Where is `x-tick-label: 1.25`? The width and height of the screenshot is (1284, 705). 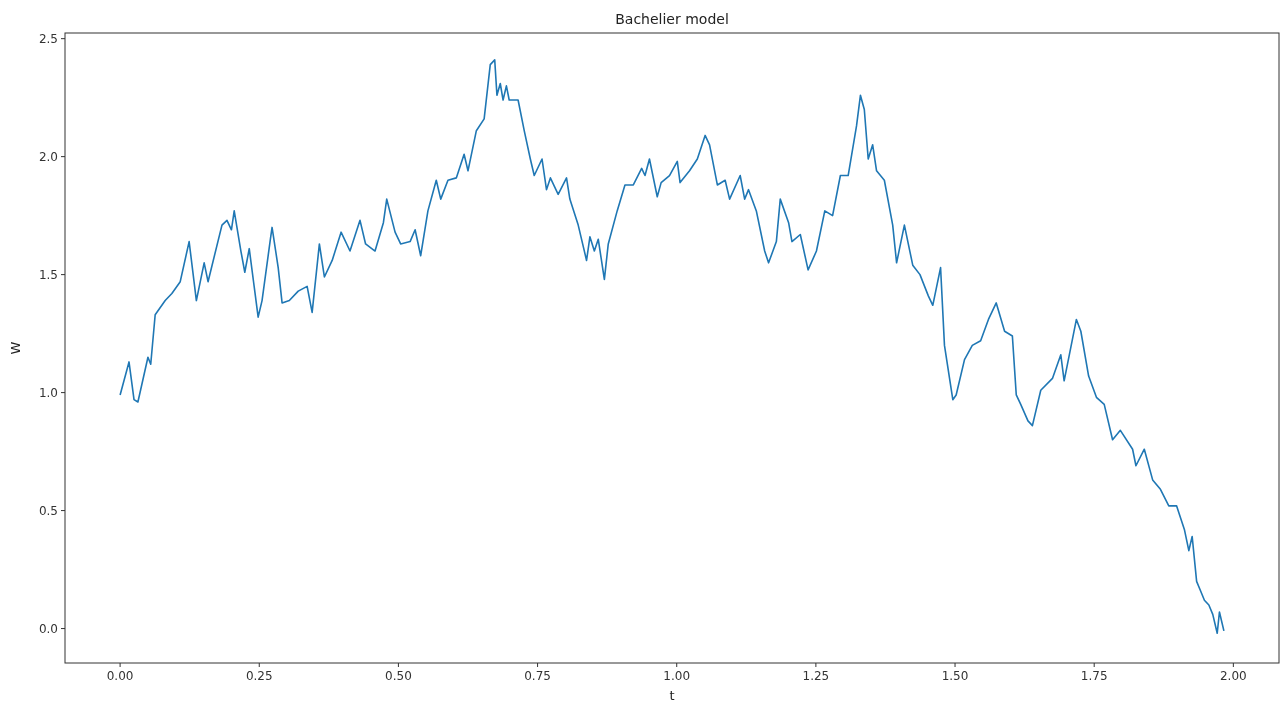
x-tick-label: 1.25 is located at coordinates (816, 676).